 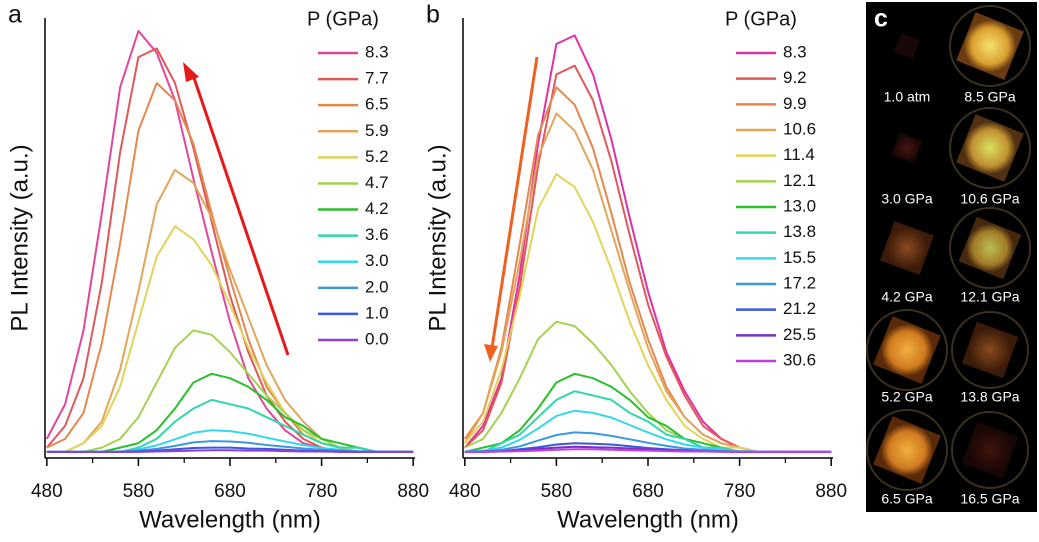 I want to click on legend-label: 9.9, so click(x=795, y=103).